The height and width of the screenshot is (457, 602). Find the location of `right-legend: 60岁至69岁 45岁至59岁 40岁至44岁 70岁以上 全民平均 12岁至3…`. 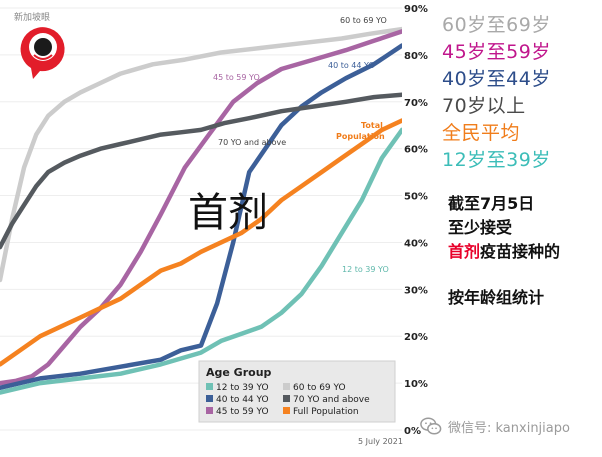

right-legend: 60岁至69岁 45岁至59岁 40岁至44岁 70岁以上 全民平均 12岁至3… is located at coordinates (517, 93).